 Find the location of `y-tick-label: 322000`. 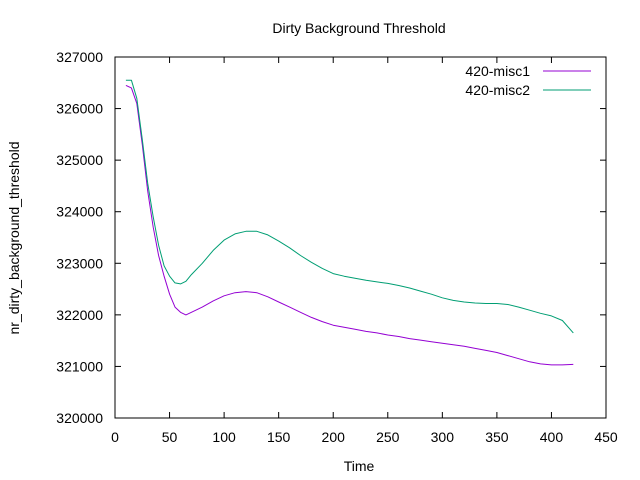

y-tick-label: 322000 is located at coordinates (79, 315).